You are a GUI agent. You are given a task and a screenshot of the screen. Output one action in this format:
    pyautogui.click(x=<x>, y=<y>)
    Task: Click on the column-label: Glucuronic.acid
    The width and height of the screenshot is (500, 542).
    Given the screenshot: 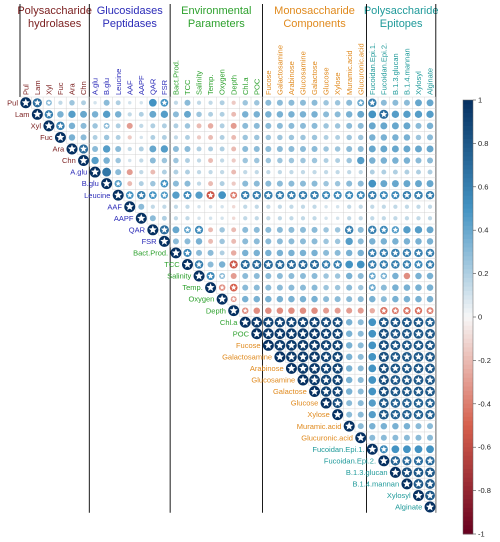 What is the action you would take?
    pyautogui.click(x=360, y=69)
    